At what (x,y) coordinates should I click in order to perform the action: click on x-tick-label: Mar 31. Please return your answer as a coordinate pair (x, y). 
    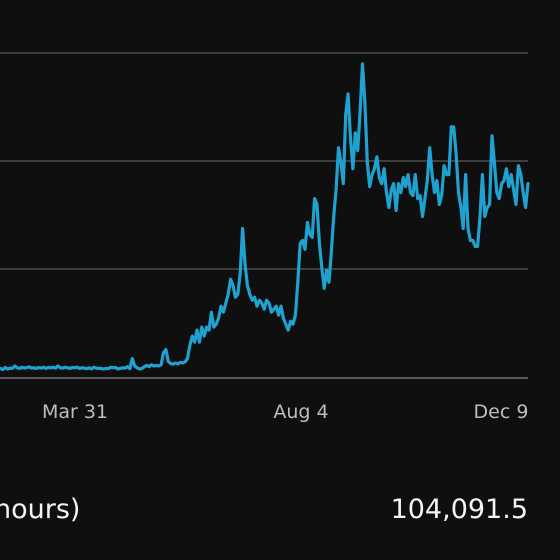
    Looking at the image, I should click on (75, 412).